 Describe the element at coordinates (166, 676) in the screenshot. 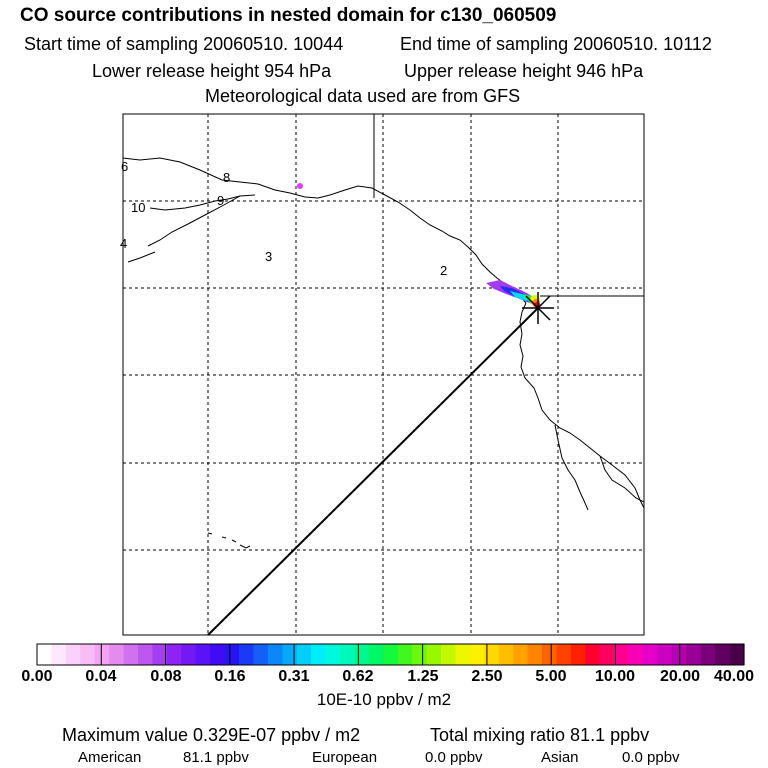

I see `colorbar-tick-label: 0.08` at that location.